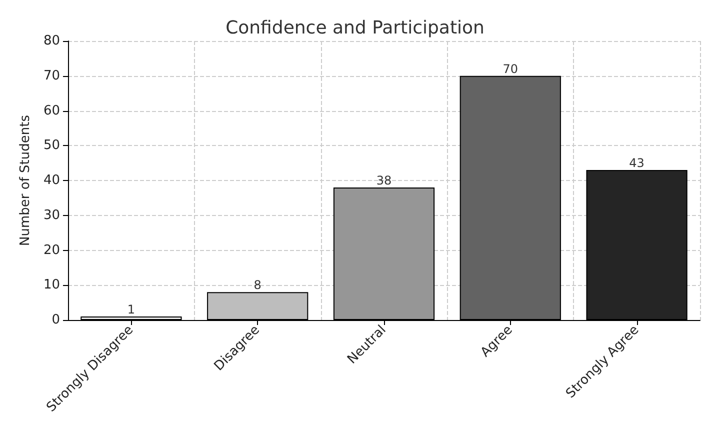  Describe the element at coordinates (51, 76) in the screenshot. I see `y-tick-label: 70` at that location.